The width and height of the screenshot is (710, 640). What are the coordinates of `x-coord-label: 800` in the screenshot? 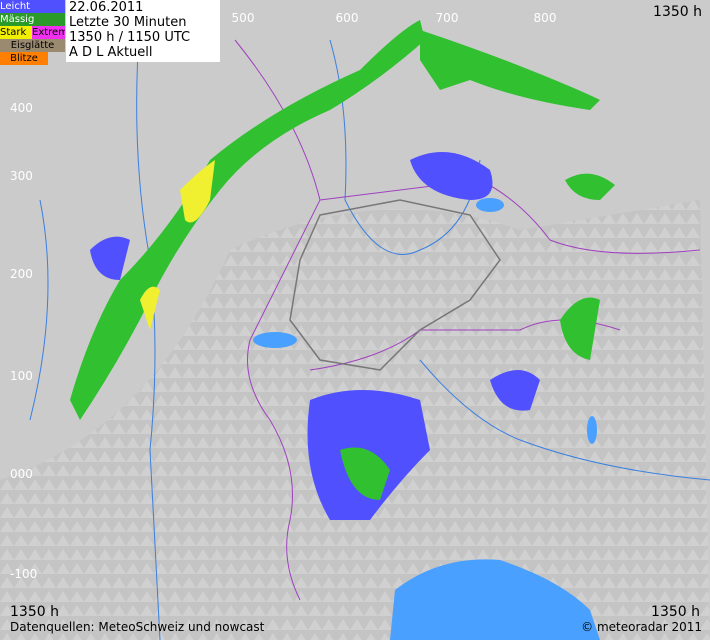 It's located at (545, 18).